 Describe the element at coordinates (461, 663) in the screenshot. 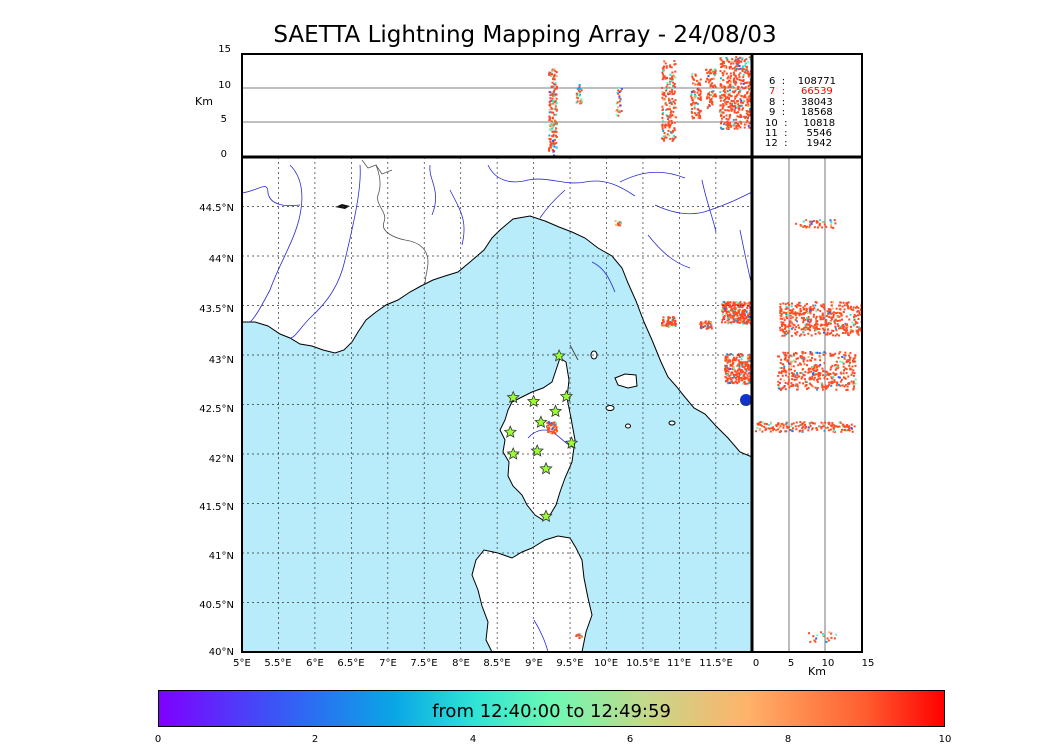

I see `lon-tick: 8°E` at that location.